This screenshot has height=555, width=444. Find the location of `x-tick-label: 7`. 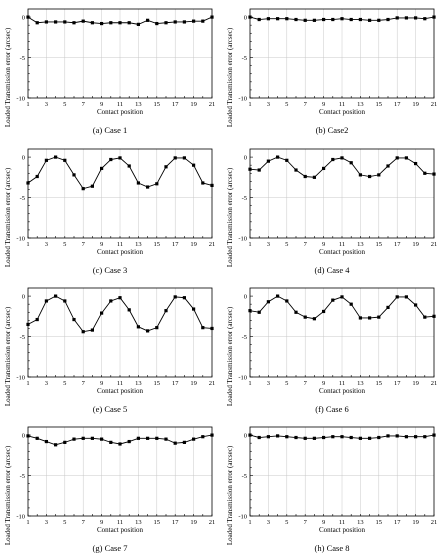

x-tick-label: 7 is located at coordinates (306, 104).